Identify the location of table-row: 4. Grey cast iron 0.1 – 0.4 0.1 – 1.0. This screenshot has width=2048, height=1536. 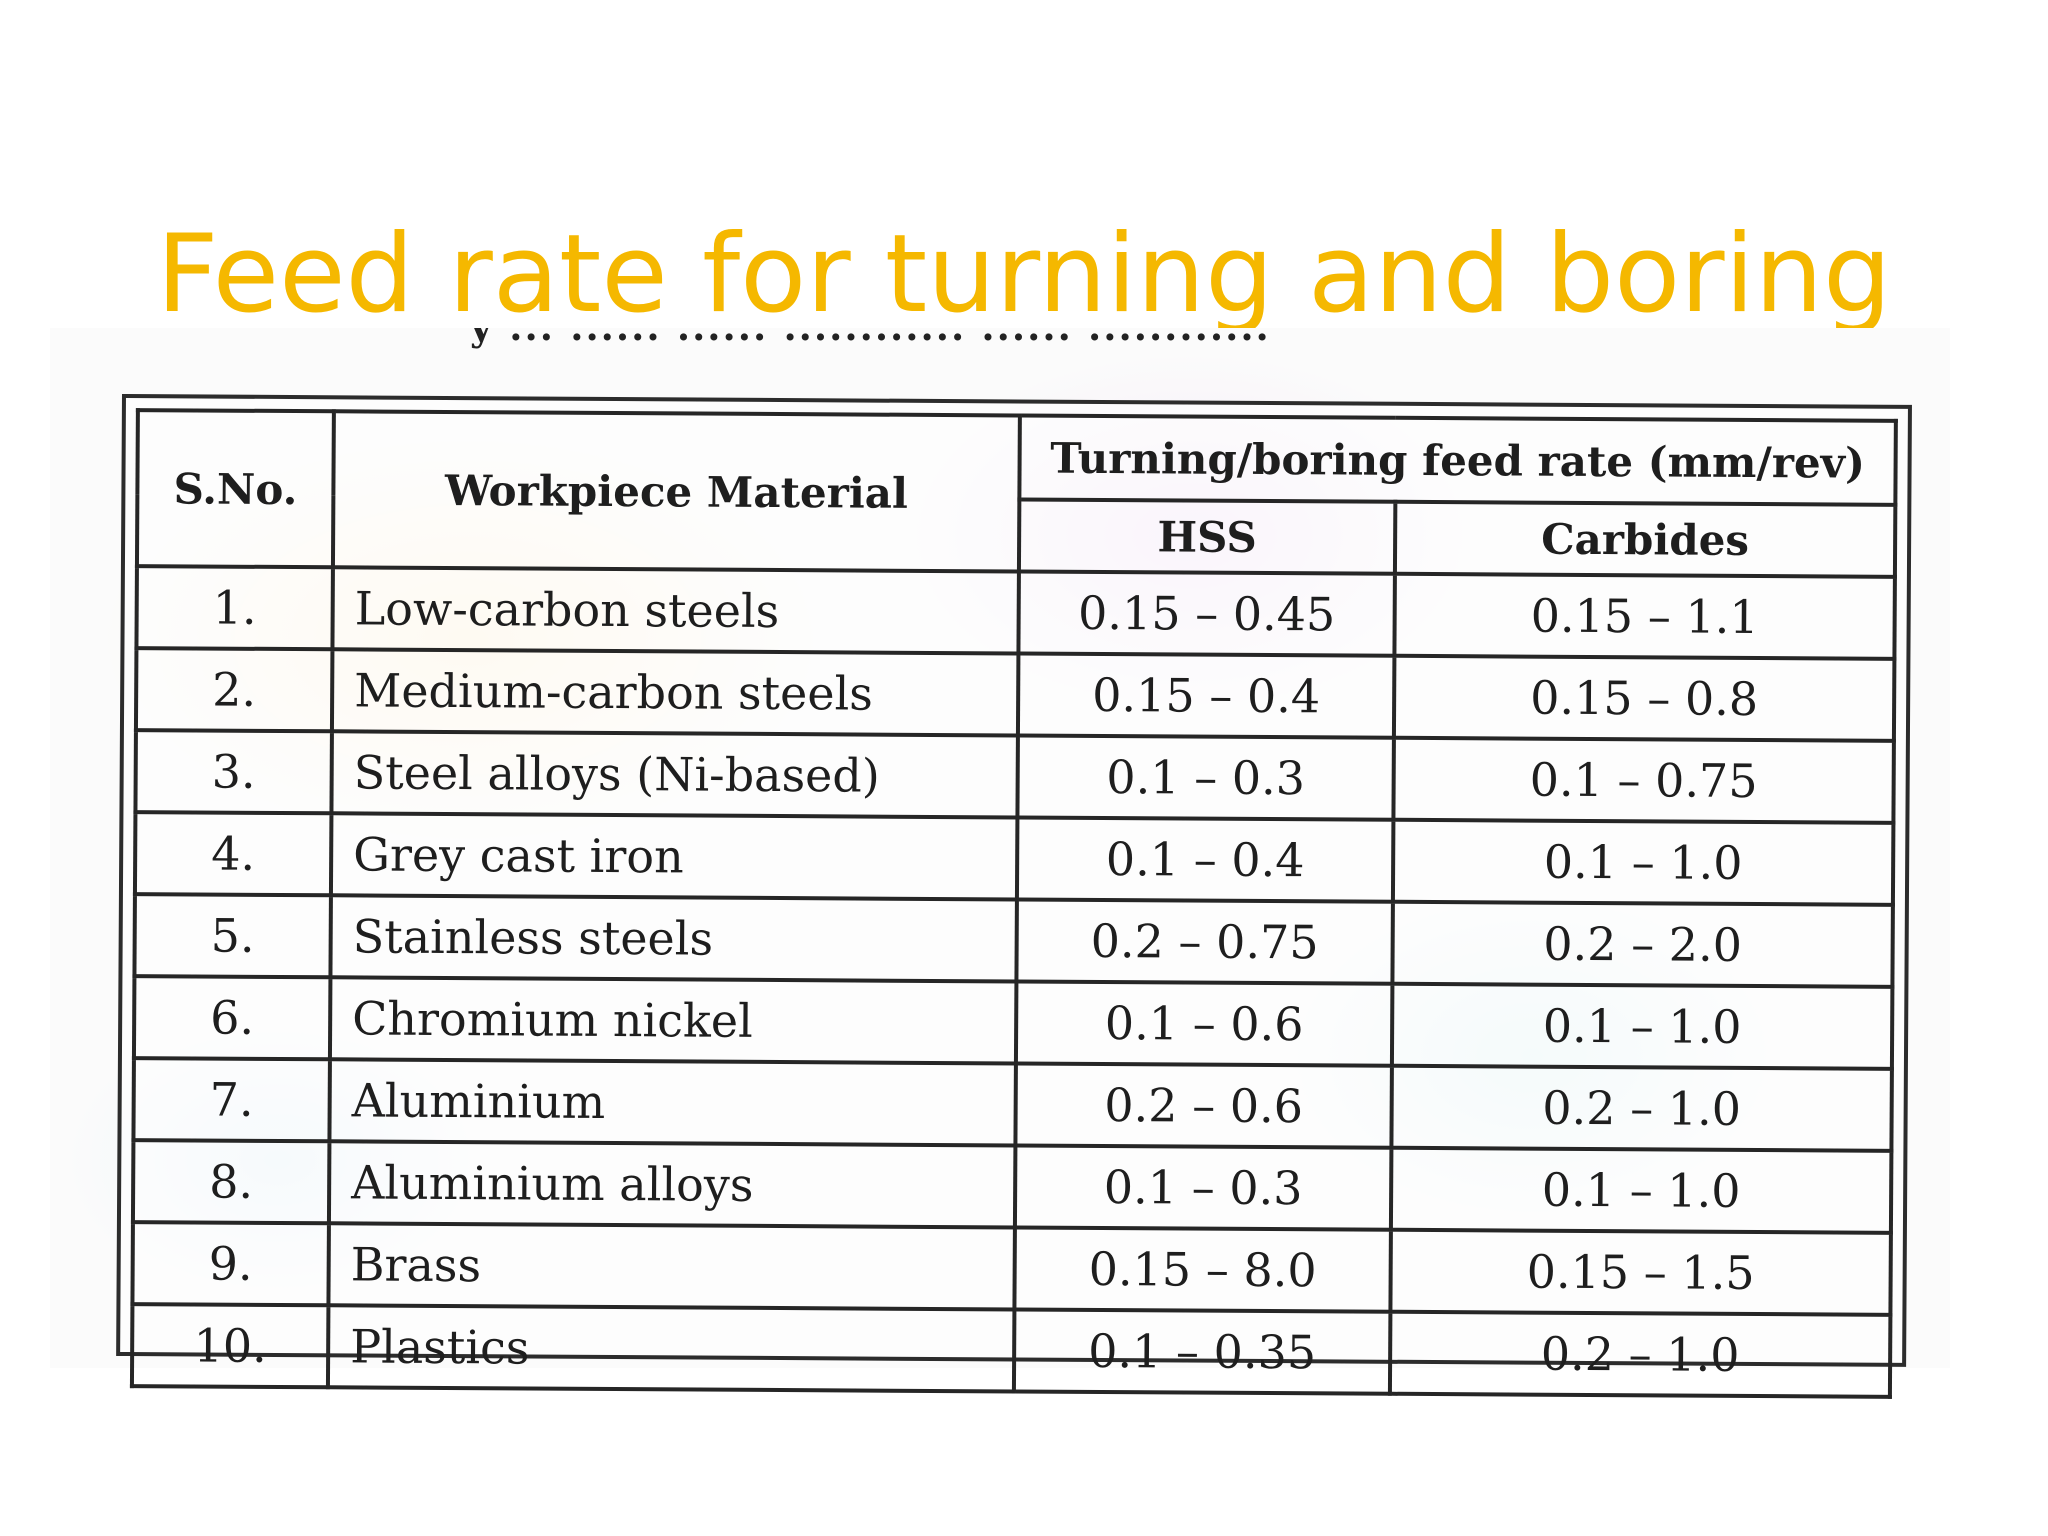
(1014, 858).